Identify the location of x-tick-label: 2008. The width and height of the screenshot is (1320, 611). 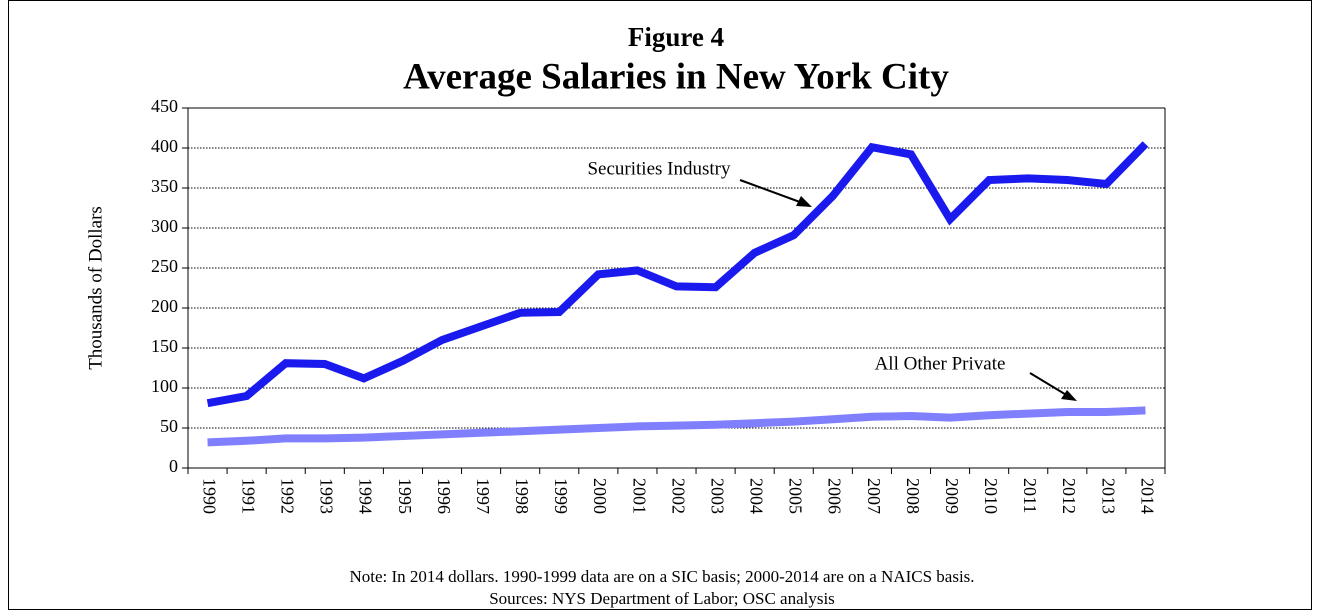
(913, 496).